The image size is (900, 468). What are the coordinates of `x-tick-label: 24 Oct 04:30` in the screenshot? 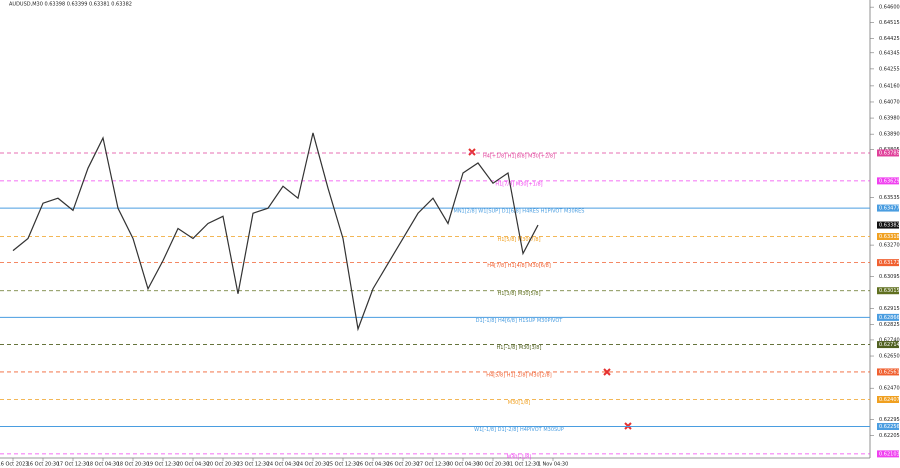 It's located at (283, 465).